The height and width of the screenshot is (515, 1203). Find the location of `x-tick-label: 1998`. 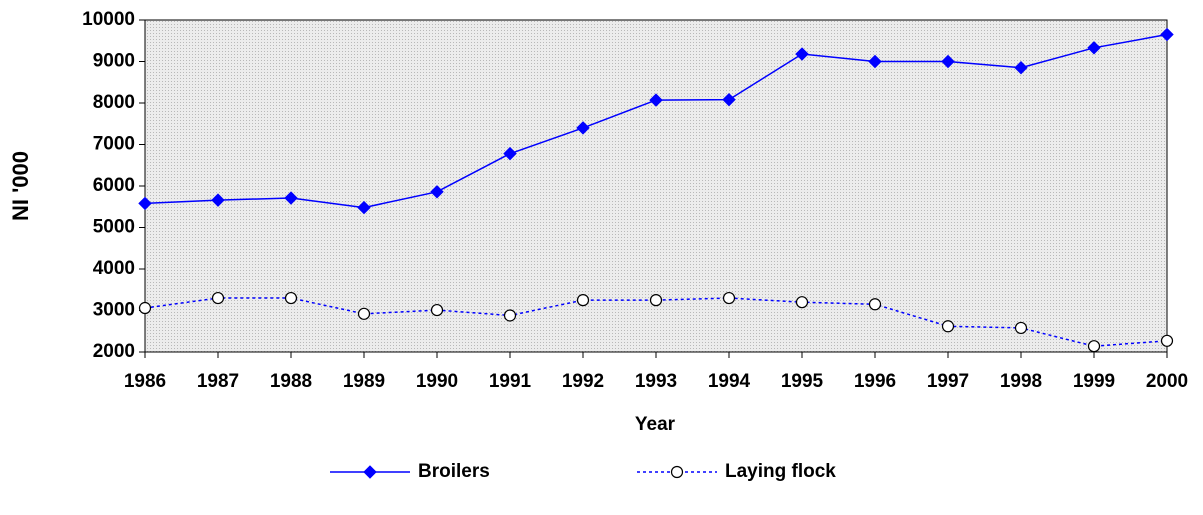

x-tick-label: 1998 is located at coordinates (1021, 381).